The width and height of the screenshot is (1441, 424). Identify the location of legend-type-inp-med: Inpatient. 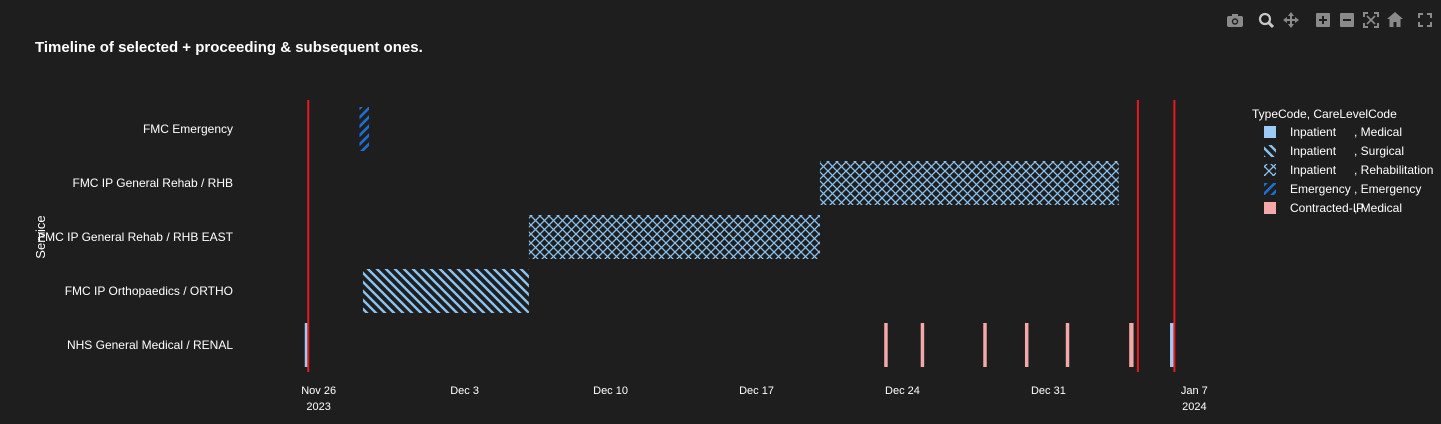
(1313, 132).